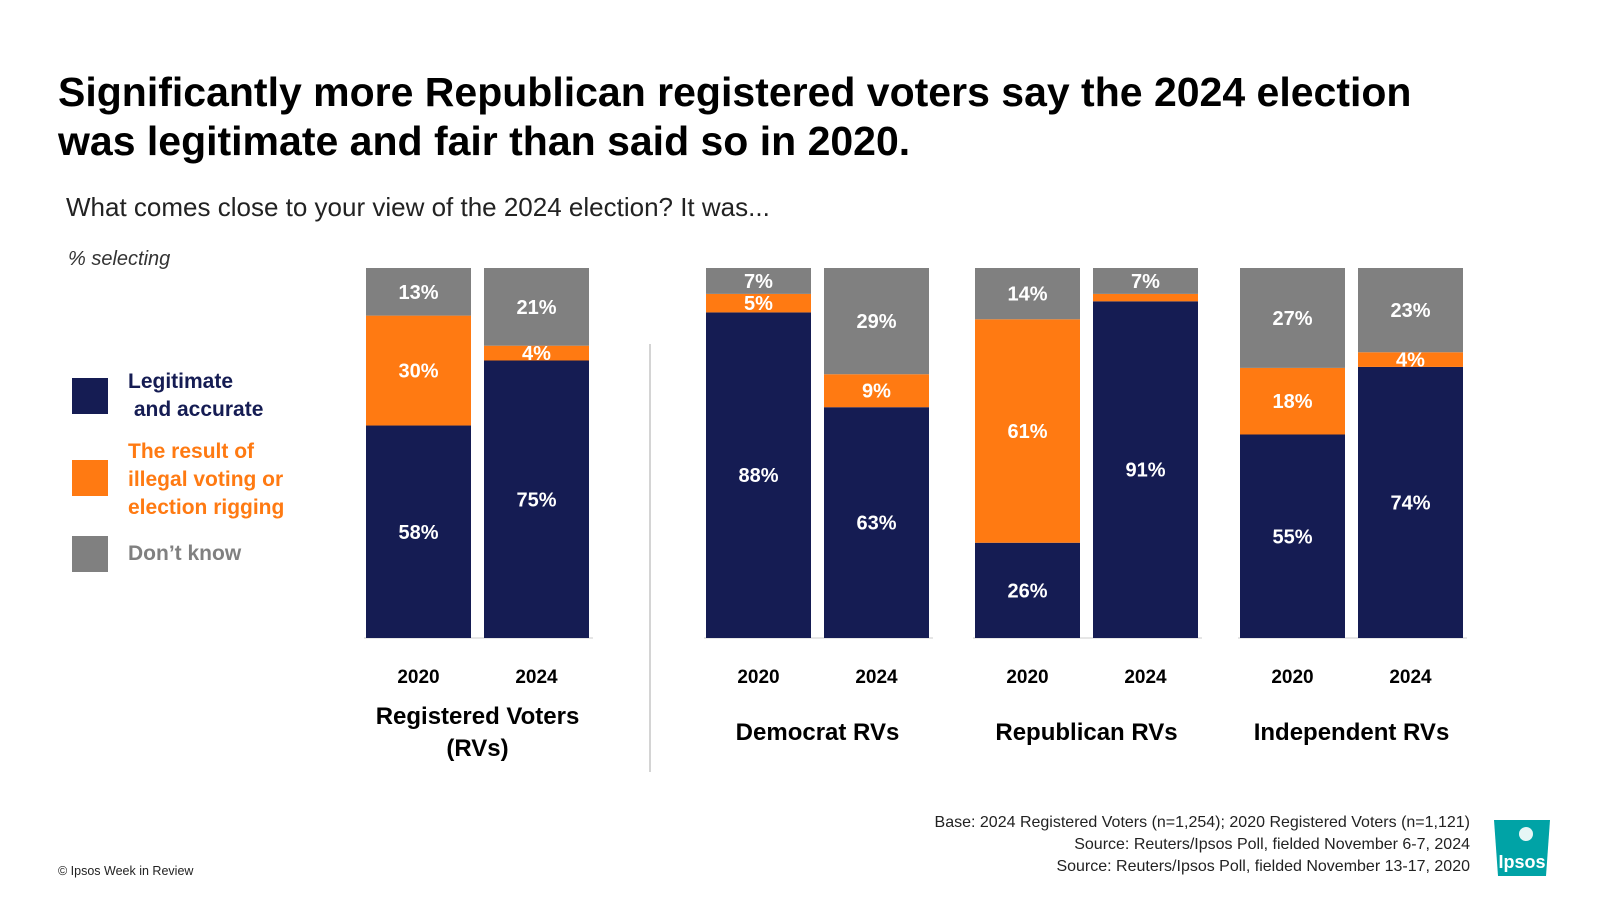 Image resolution: width=1600 pixels, height=900 pixels. I want to click on data-label: 30%, so click(418, 372).